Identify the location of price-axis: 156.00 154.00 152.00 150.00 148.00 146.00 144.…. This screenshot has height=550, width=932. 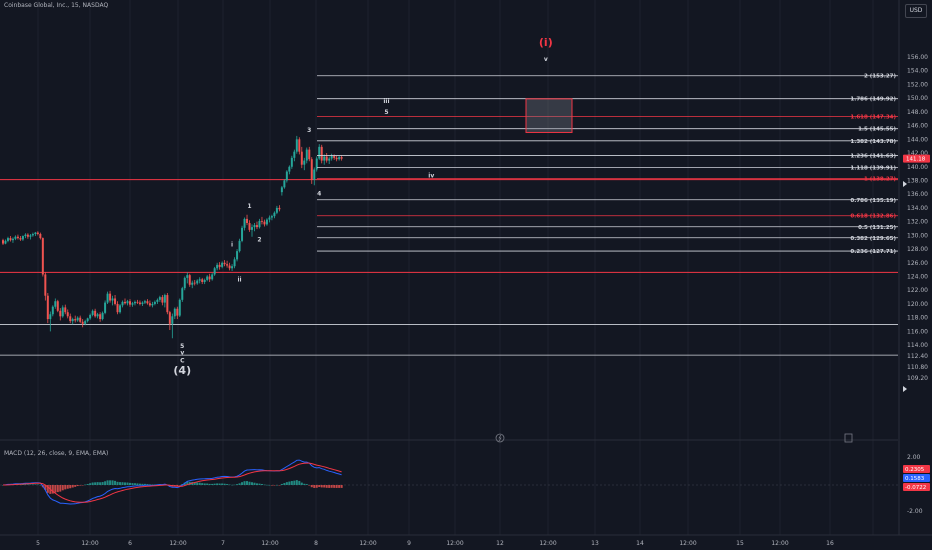
(914, 267).